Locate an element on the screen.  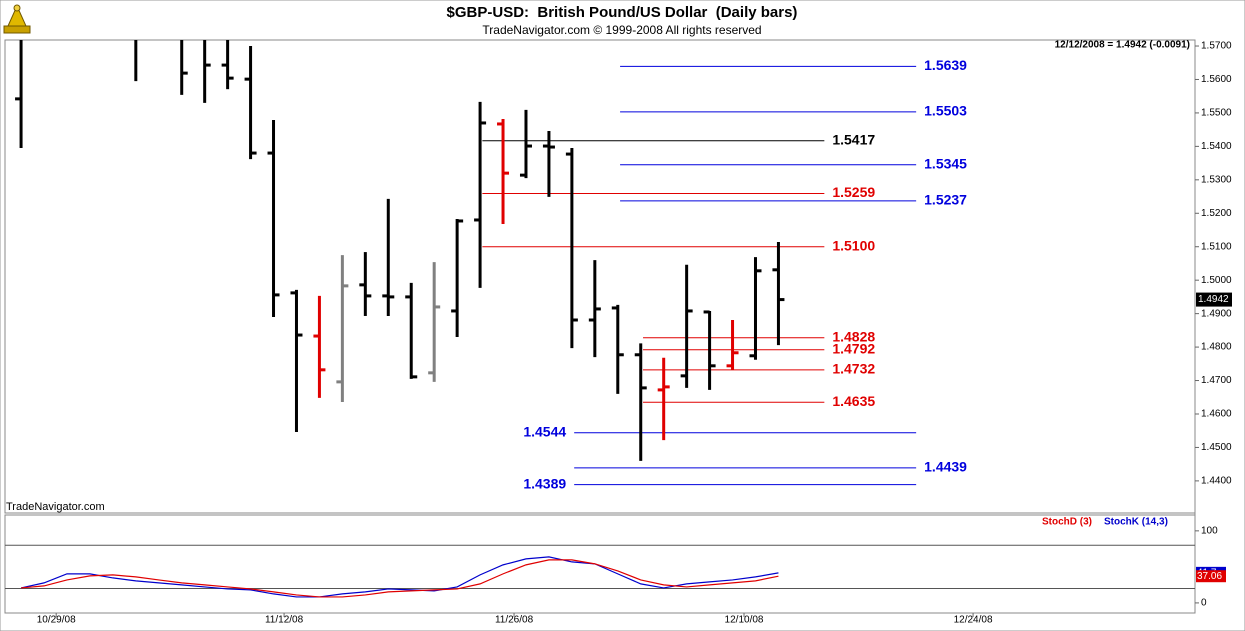
y-tick-label: 1.5100 is located at coordinates (1216, 246).